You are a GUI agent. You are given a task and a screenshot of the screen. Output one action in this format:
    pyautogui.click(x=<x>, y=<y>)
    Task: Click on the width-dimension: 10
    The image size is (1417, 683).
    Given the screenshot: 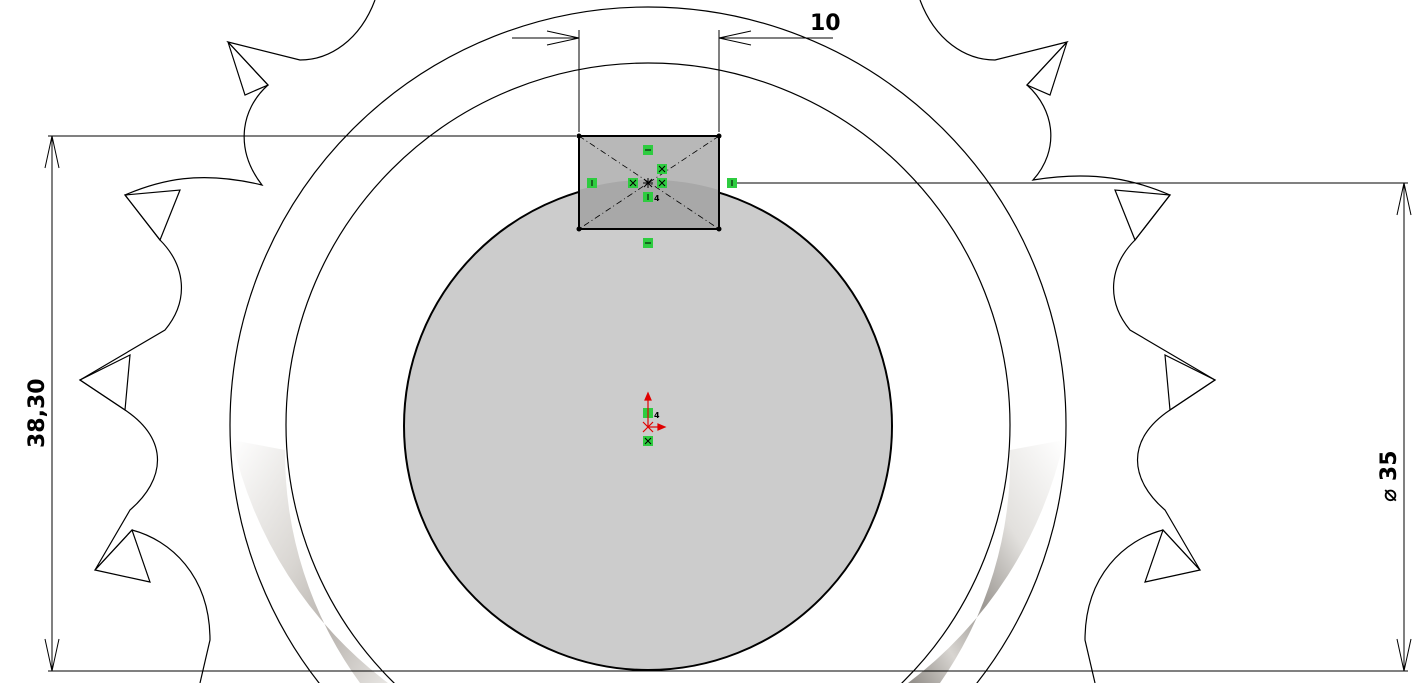 What is the action you would take?
    pyautogui.click(x=676, y=71)
    